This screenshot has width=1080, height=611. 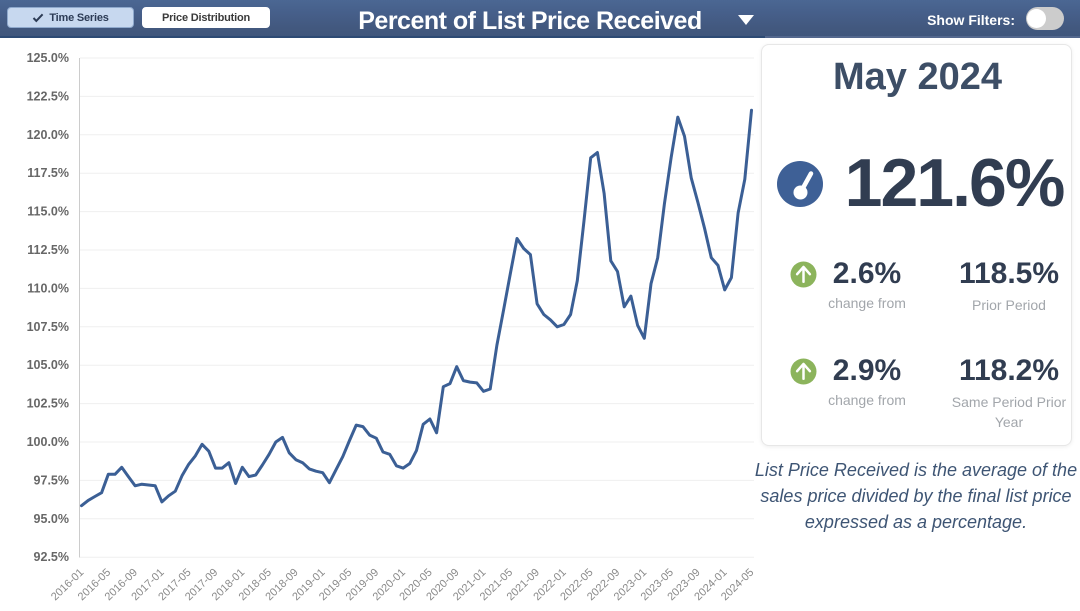 I want to click on svg-text: 120.0%, so click(x=48, y=135).